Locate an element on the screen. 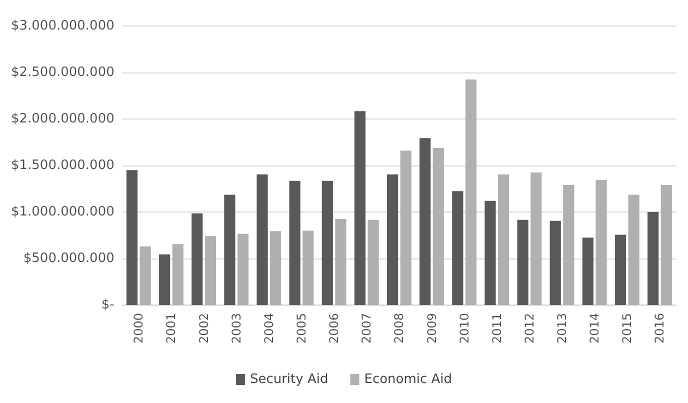 This screenshot has height=403, width=688. x-tick-label: 2013 is located at coordinates (562, 328).